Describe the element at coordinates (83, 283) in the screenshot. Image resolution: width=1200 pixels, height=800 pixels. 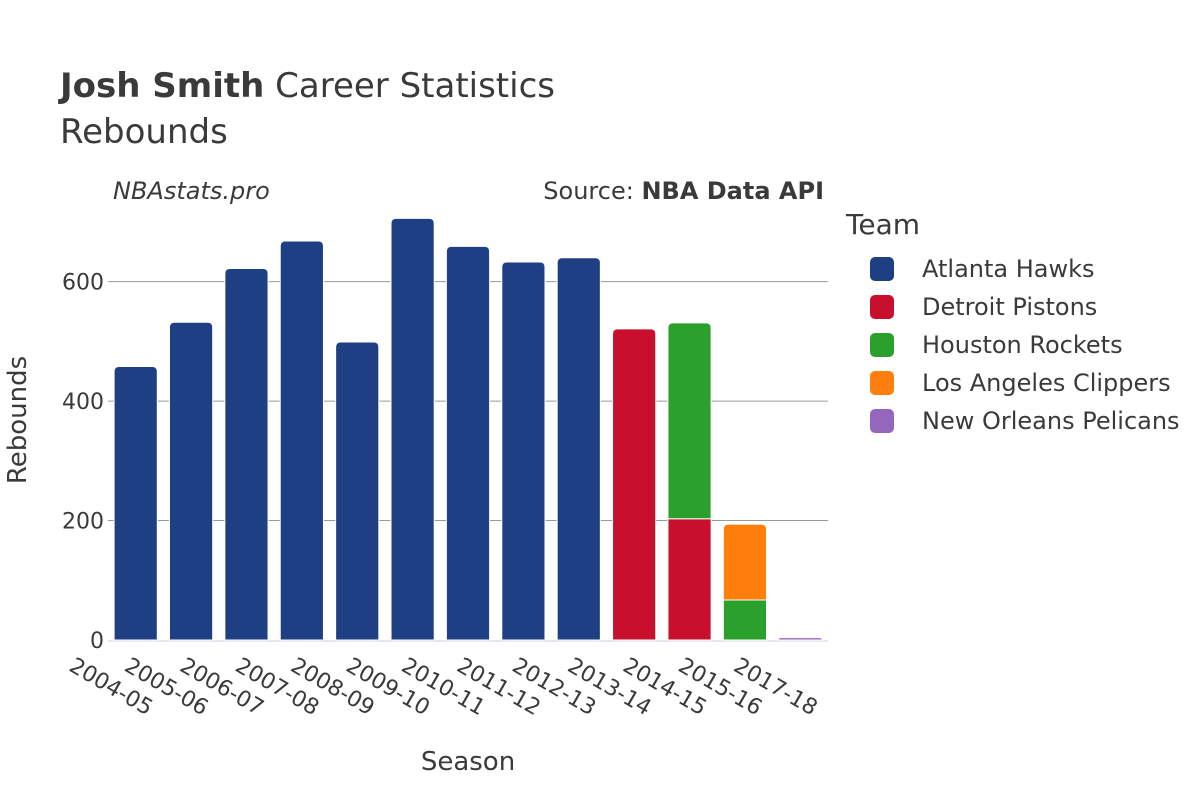
I see `y-tick-label: 600` at that location.